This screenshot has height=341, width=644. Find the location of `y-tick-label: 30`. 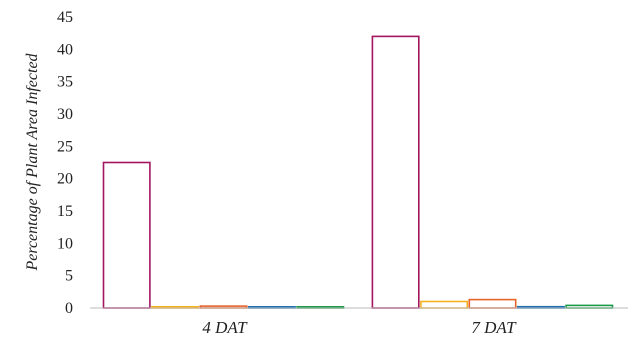

y-tick-label: 30 is located at coordinates (65, 114).